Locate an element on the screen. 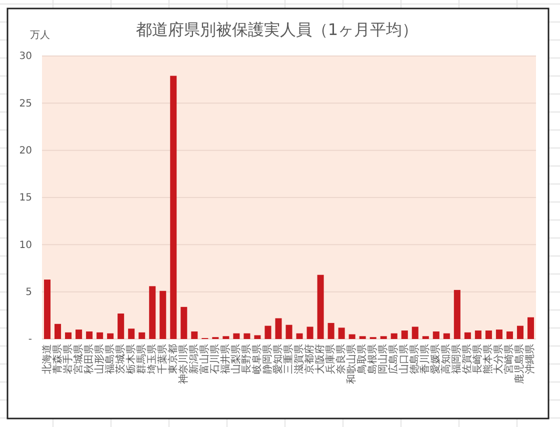 The width and height of the screenshot is (560, 427). x-tick-label: 香川県 is located at coordinates (425, 359).